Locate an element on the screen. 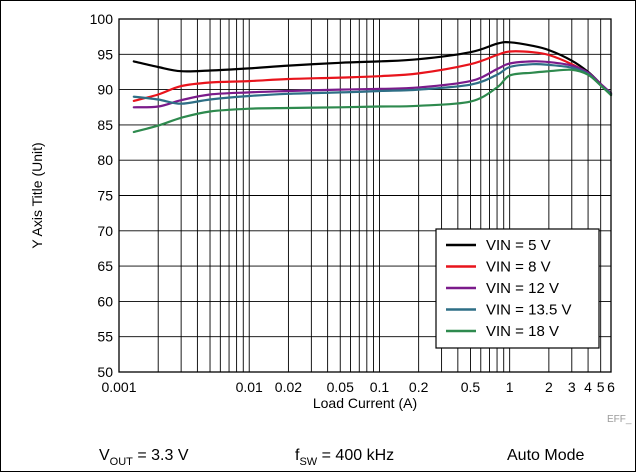 This screenshot has height=476, width=636. mode-label: Auto Mode is located at coordinates (545, 455).